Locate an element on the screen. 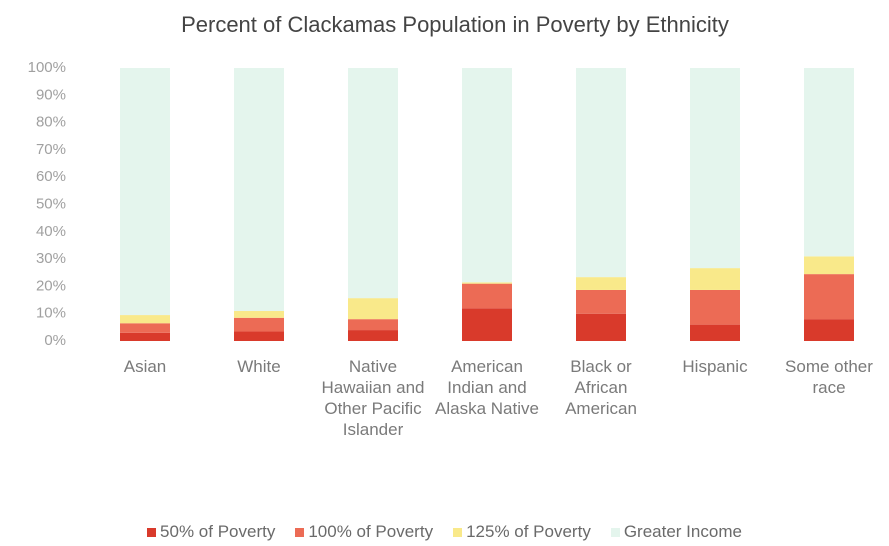  y-tick-label: 40% is located at coordinates (51, 231).